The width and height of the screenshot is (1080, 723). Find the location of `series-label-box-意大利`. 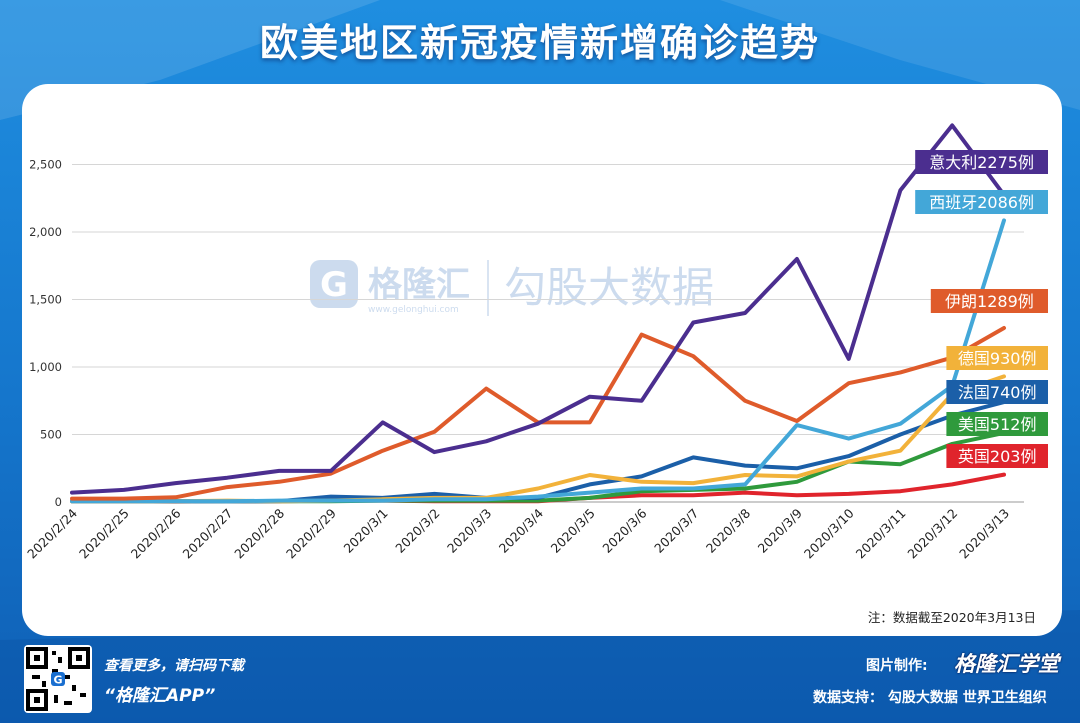

series-label-box-意大利 is located at coordinates (981, 162).